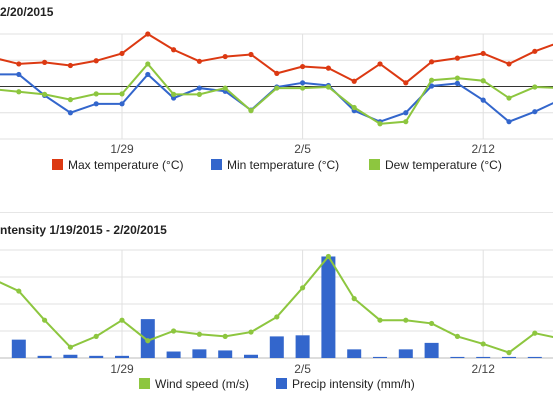 The width and height of the screenshot is (553, 400). Describe the element at coordinates (283, 165) in the screenshot. I see `legend-label-min: Min temperature (°C)` at that location.